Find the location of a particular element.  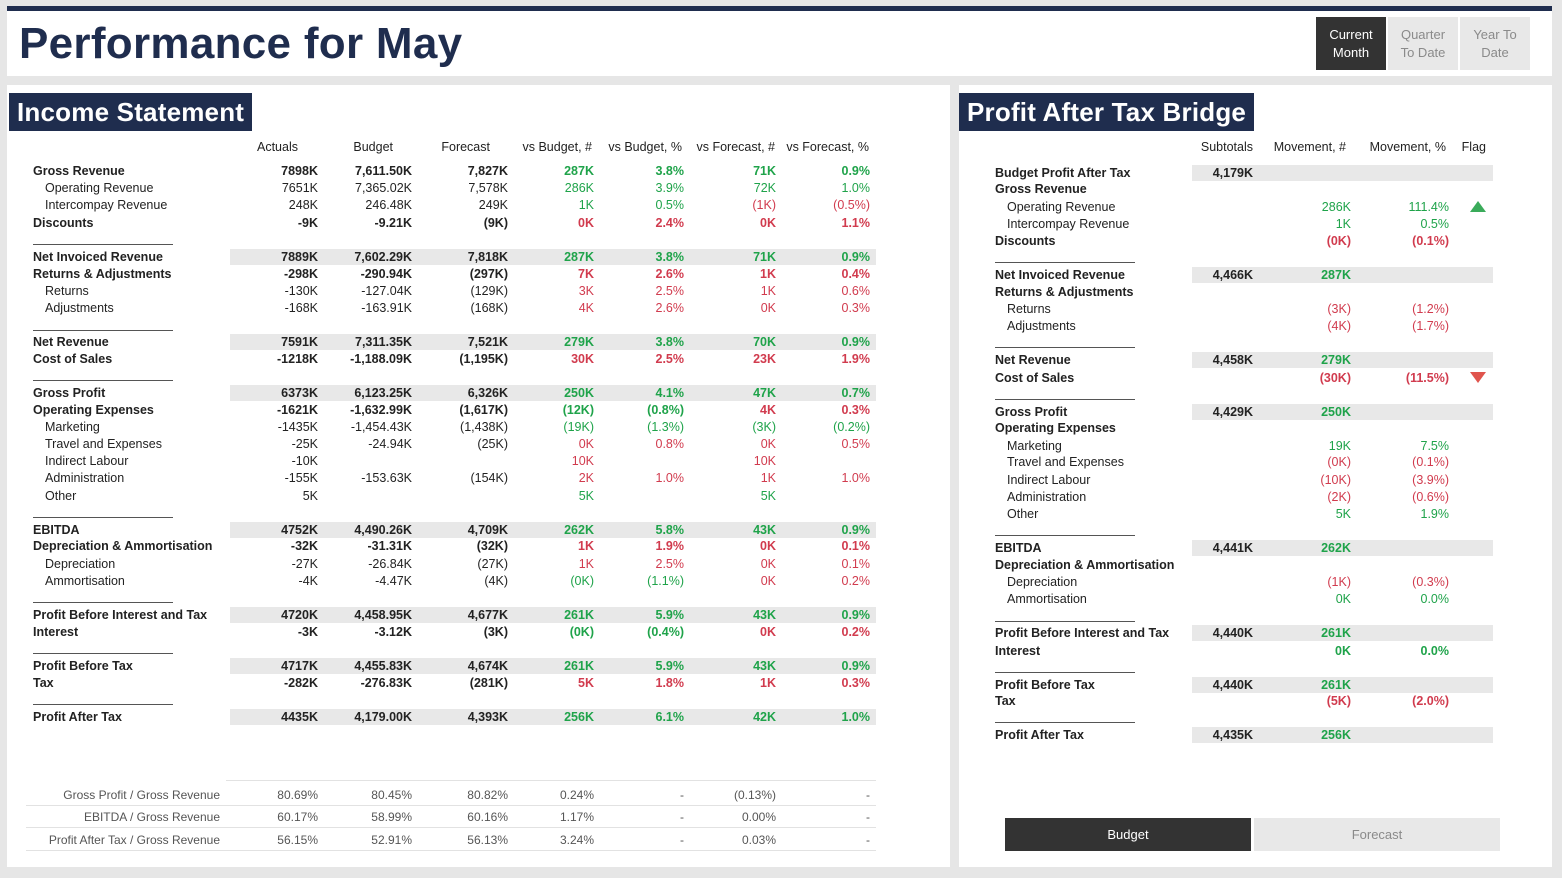

row-value: 2.6% is located at coordinates (670, 274).